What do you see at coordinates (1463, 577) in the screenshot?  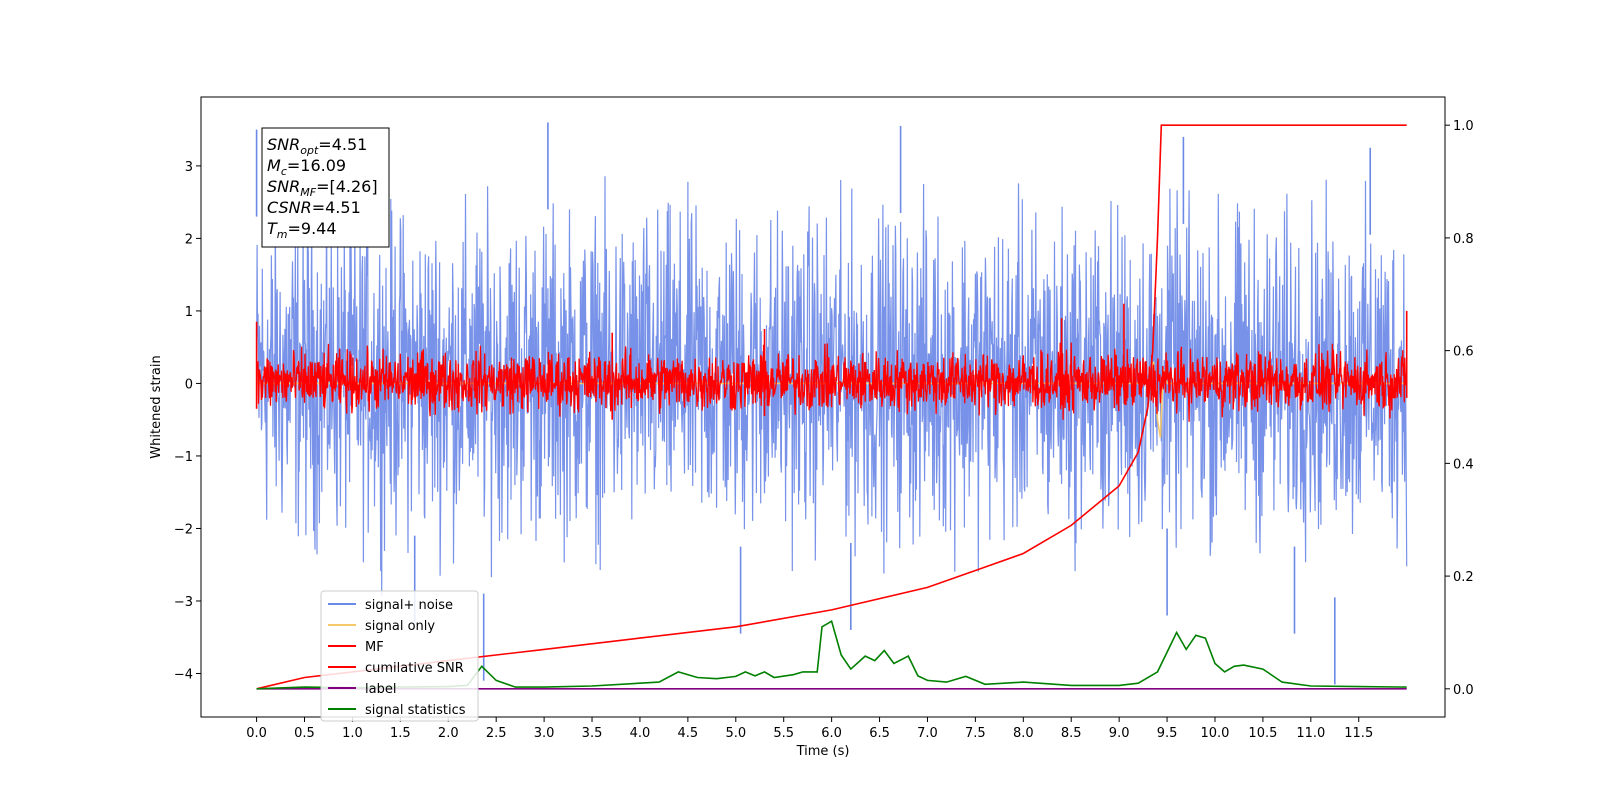 I see `y2-tick-label-1: 0.2` at bounding box center [1463, 577].